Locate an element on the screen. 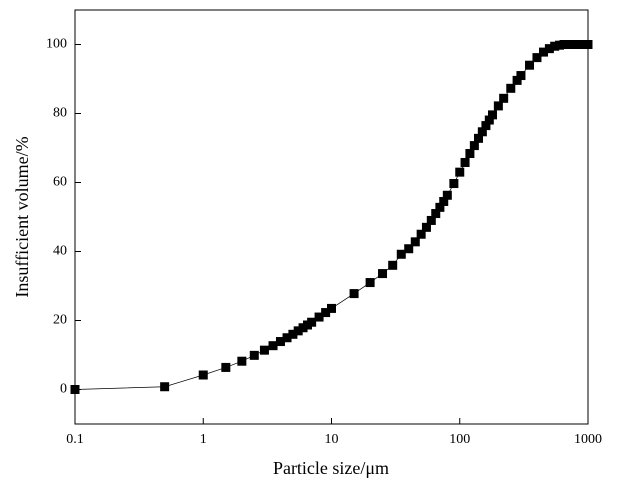 The width and height of the screenshot is (617, 485). x-tick-label: 1 is located at coordinates (203, 439).